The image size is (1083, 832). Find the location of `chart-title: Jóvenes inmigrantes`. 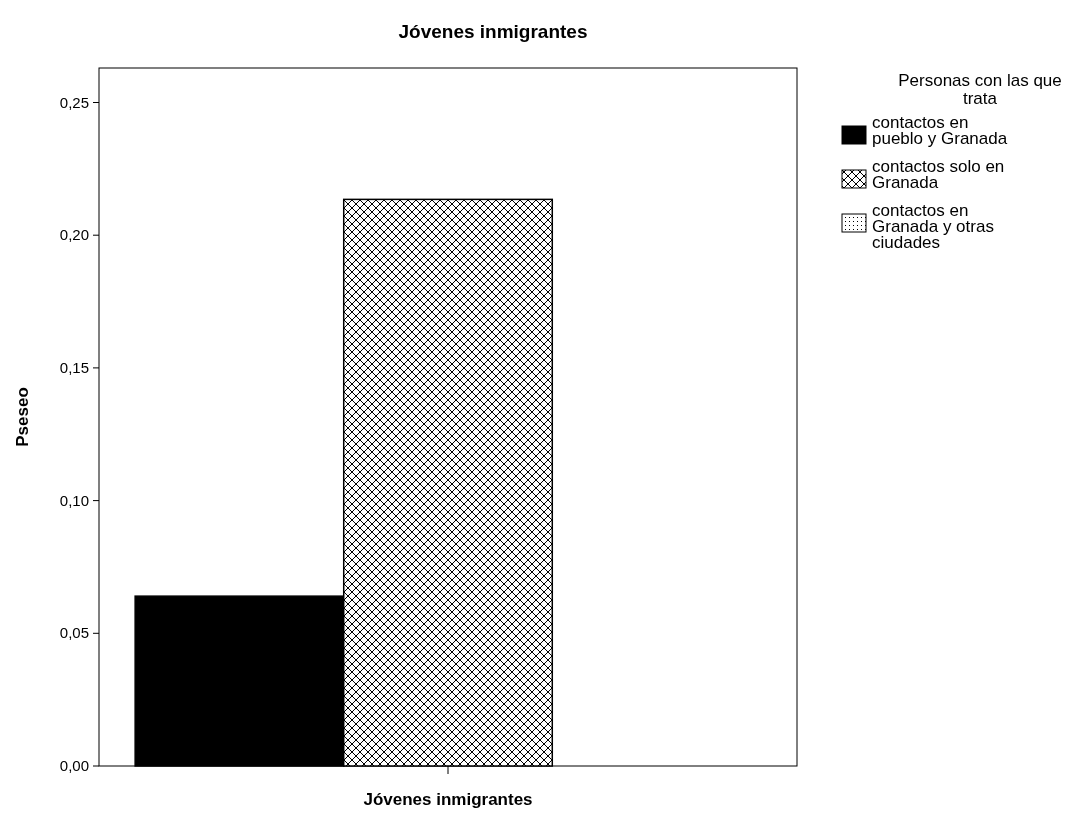

chart-title: Jóvenes inmigrantes is located at coordinates (493, 31).